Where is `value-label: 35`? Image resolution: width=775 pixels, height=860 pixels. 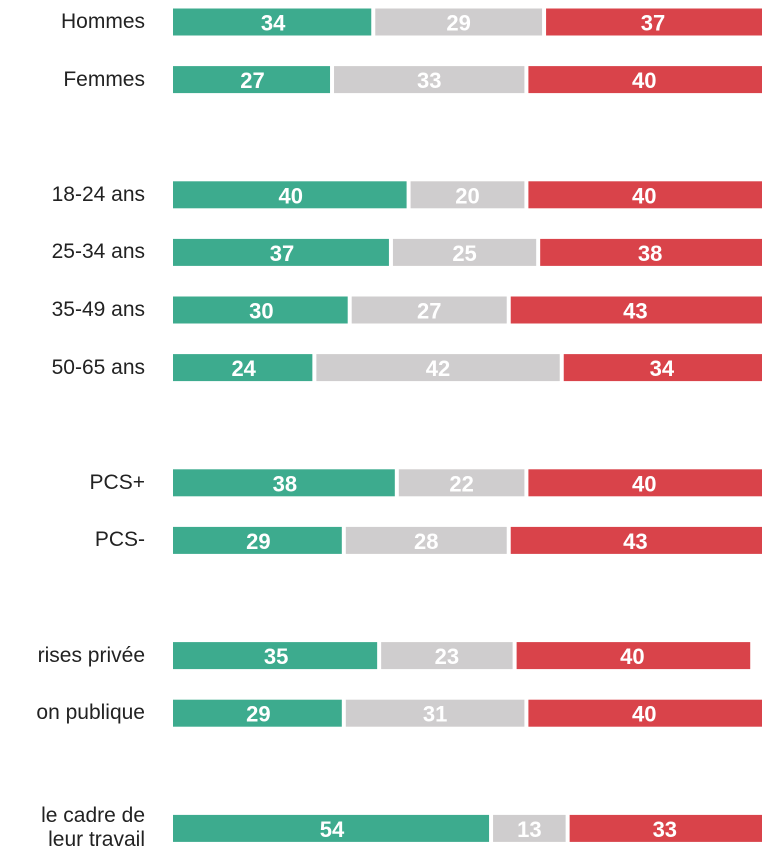 value-label: 35 is located at coordinates (276, 656).